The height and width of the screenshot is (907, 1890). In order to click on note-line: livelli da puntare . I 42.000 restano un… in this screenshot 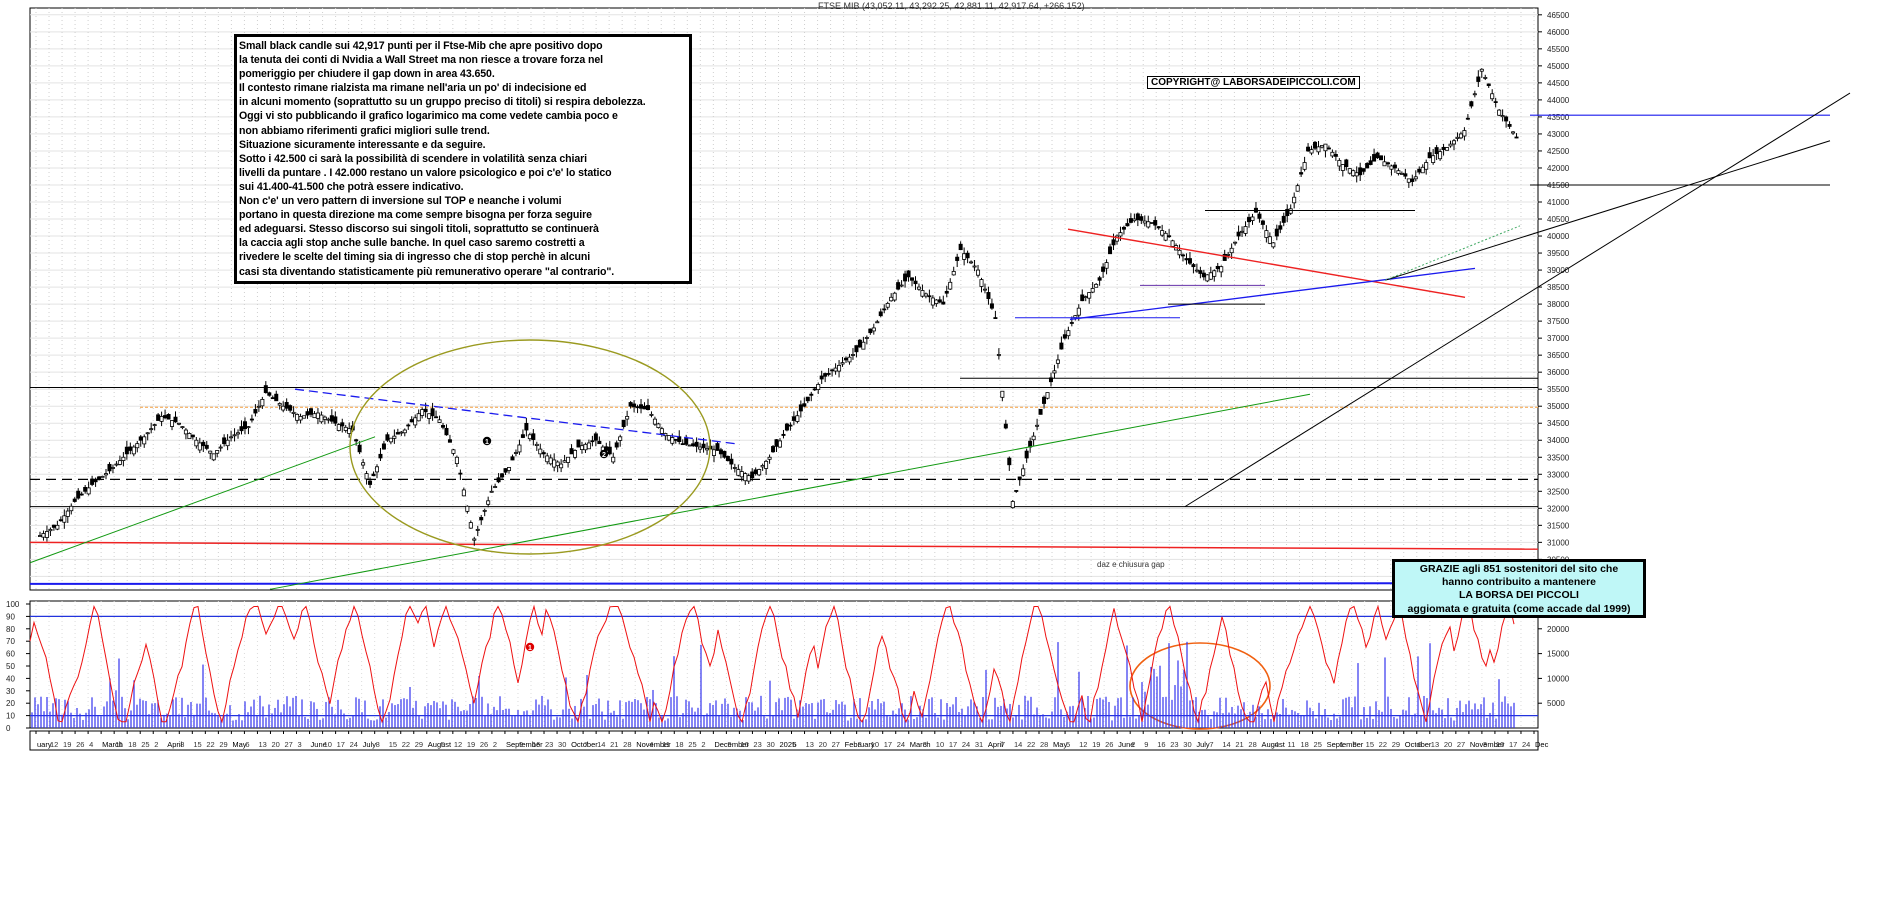, I will do `click(425, 172)`.